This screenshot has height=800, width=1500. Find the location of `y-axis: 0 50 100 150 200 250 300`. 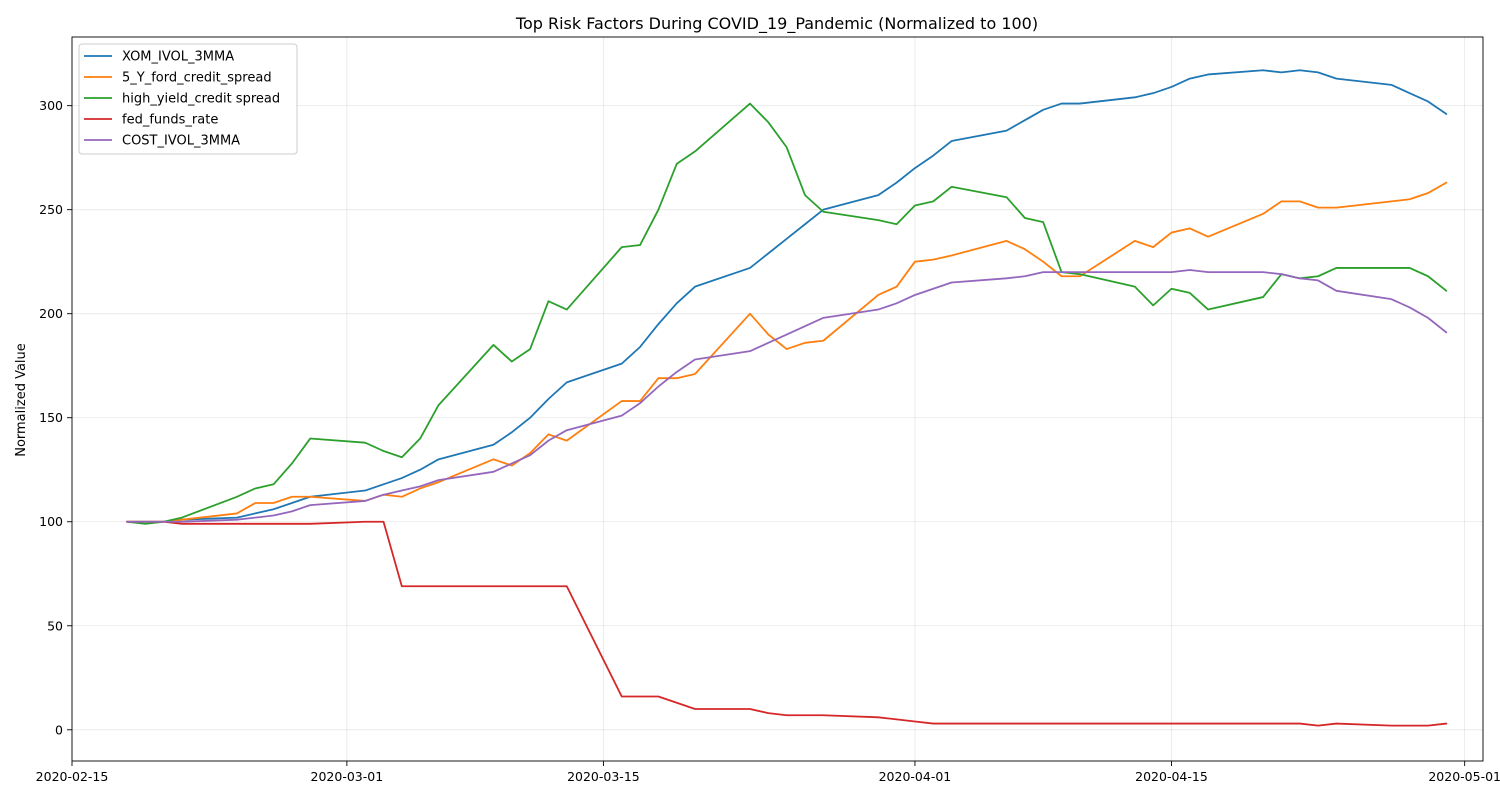

y-axis: 0 50 100 150 200 250 300 is located at coordinates (55, 417).